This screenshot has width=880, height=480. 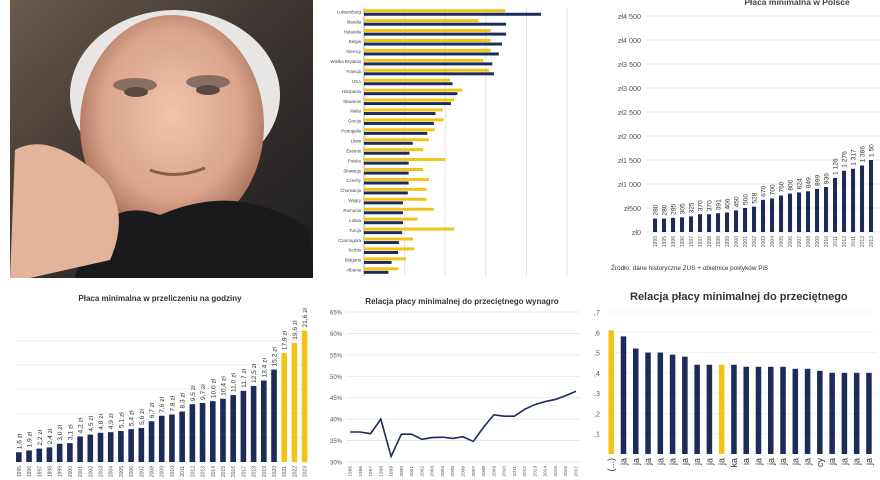 What do you see at coordinates (353, 260) in the screenshot?
I see `category-label: Bułgaria` at bounding box center [353, 260].